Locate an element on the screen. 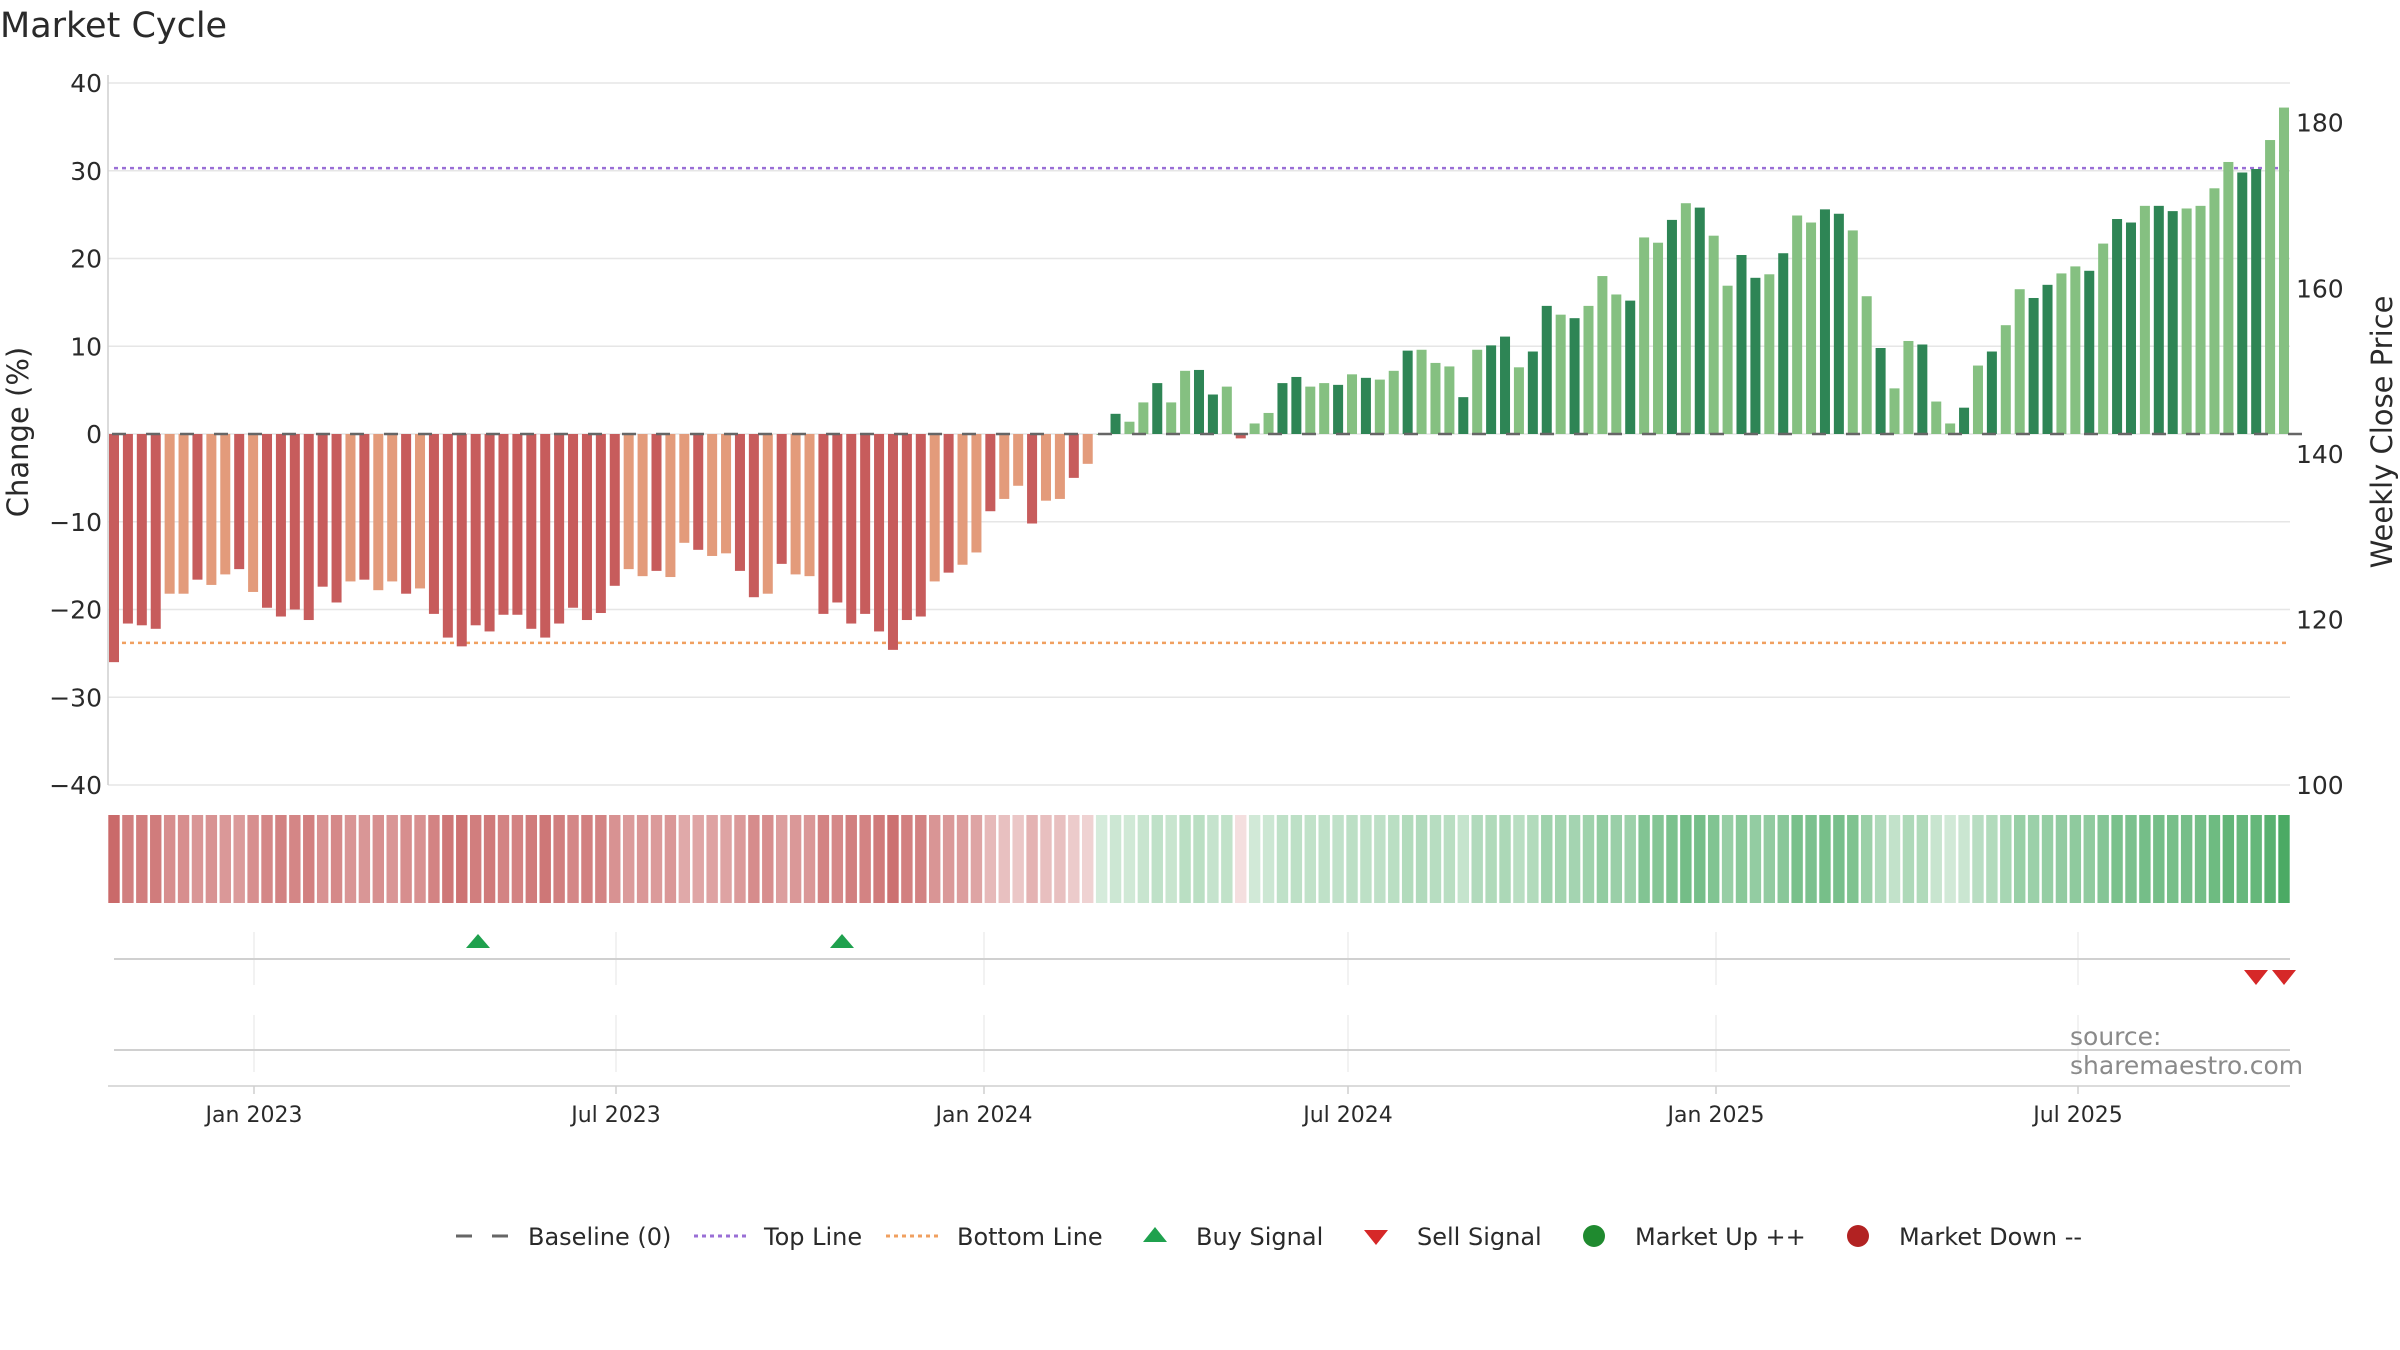 The width and height of the screenshot is (2400, 1350). source-note: source: sharemaestro.com is located at coordinates (2187, 1051).